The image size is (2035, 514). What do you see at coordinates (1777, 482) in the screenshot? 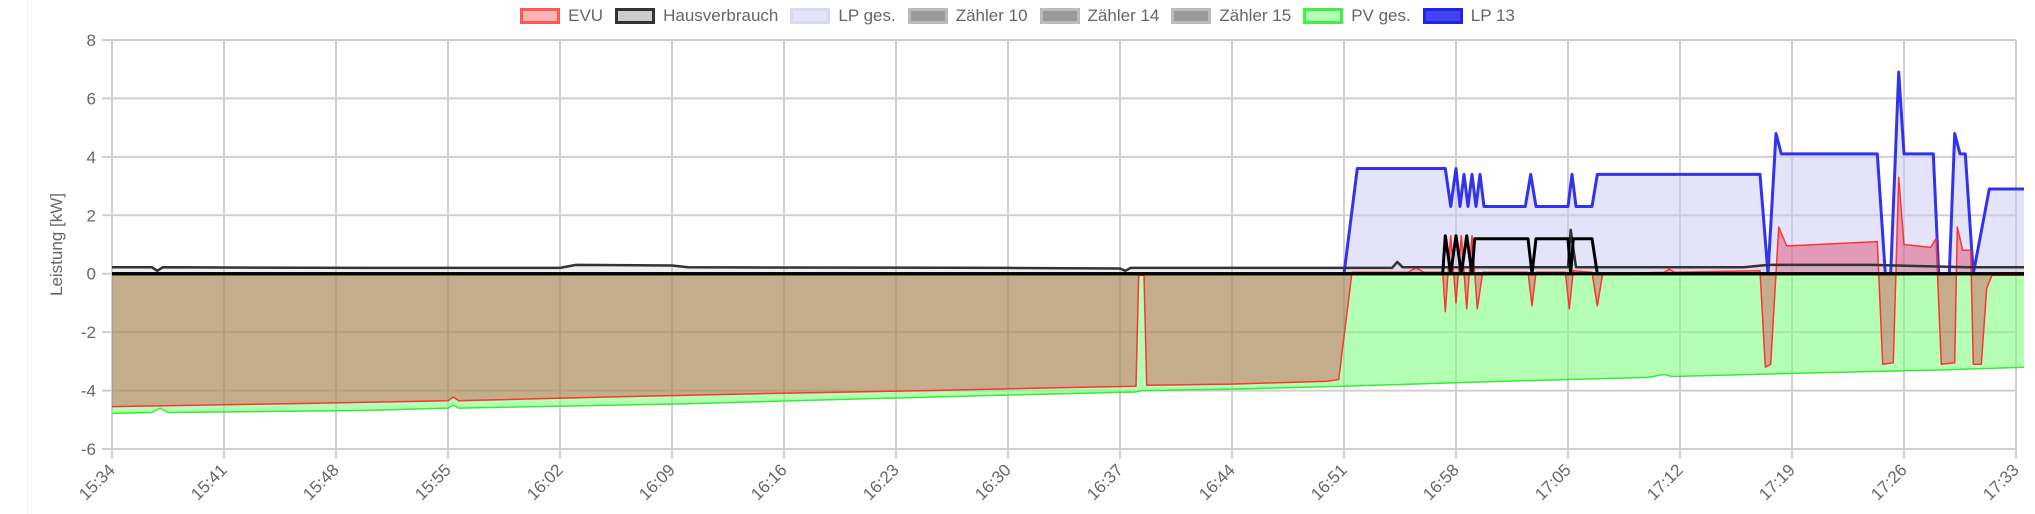
I see `x-tick-label: 17:19` at bounding box center [1777, 482].